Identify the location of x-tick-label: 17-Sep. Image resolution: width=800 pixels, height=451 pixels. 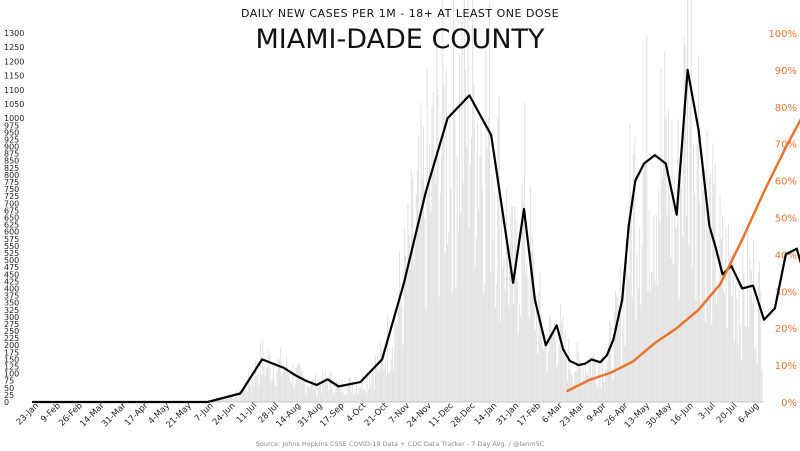
(332, 415).